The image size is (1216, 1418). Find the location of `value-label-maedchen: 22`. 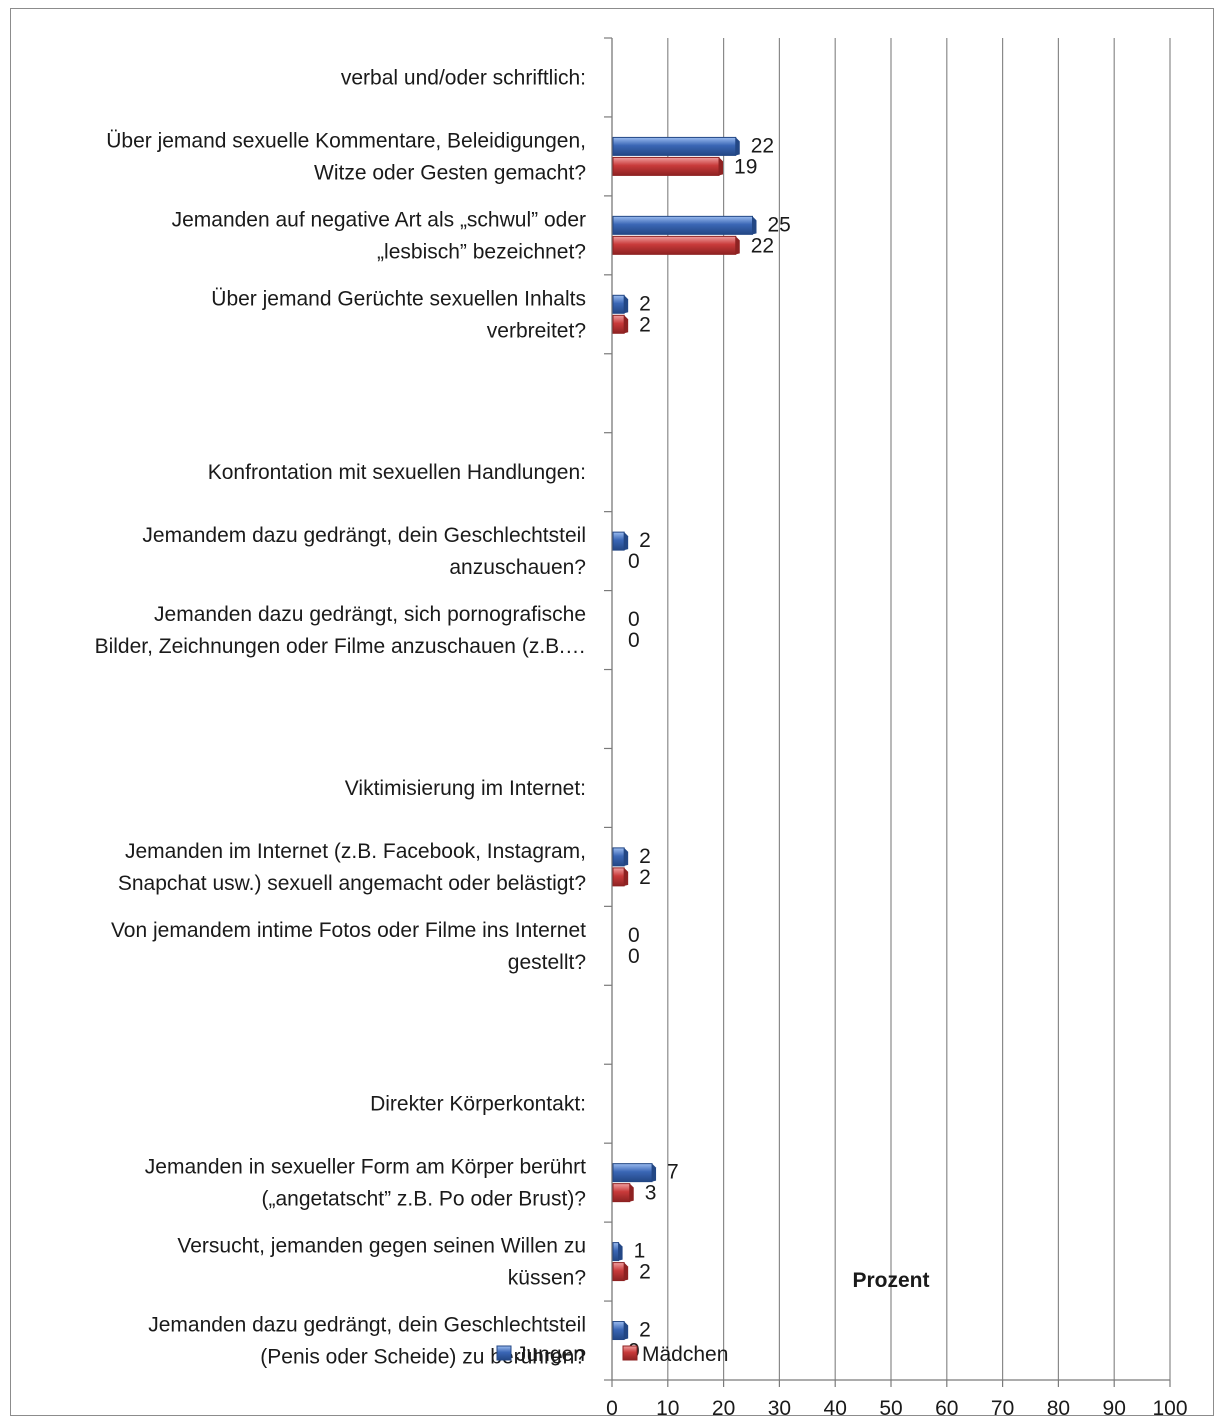

value-label-maedchen: 22 is located at coordinates (762, 245).